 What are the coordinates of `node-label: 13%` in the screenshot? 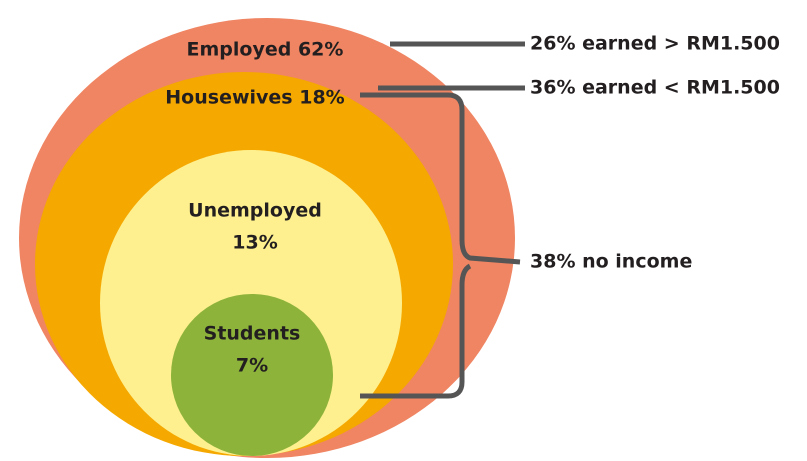 It's located at (254, 243).